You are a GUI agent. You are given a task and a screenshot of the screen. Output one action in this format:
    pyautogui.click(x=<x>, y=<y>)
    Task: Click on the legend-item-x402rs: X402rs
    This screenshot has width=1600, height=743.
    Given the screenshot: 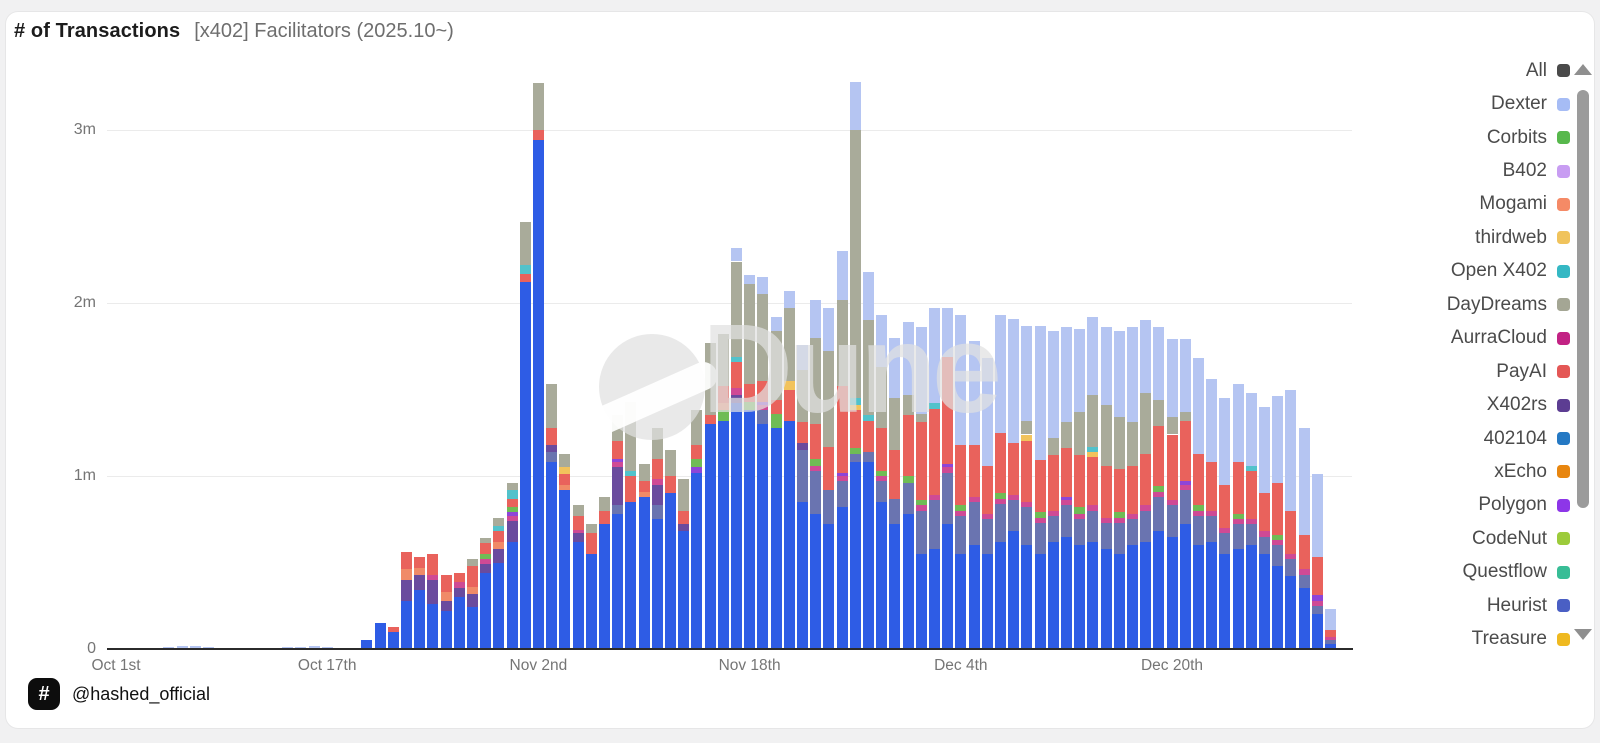 What is the action you would take?
    pyautogui.click(x=1435, y=404)
    